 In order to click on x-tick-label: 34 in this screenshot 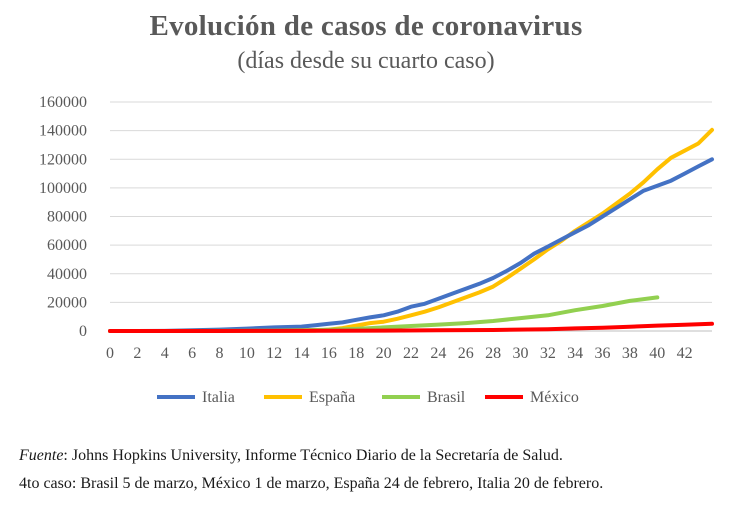, I will do `click(575, 353)`.